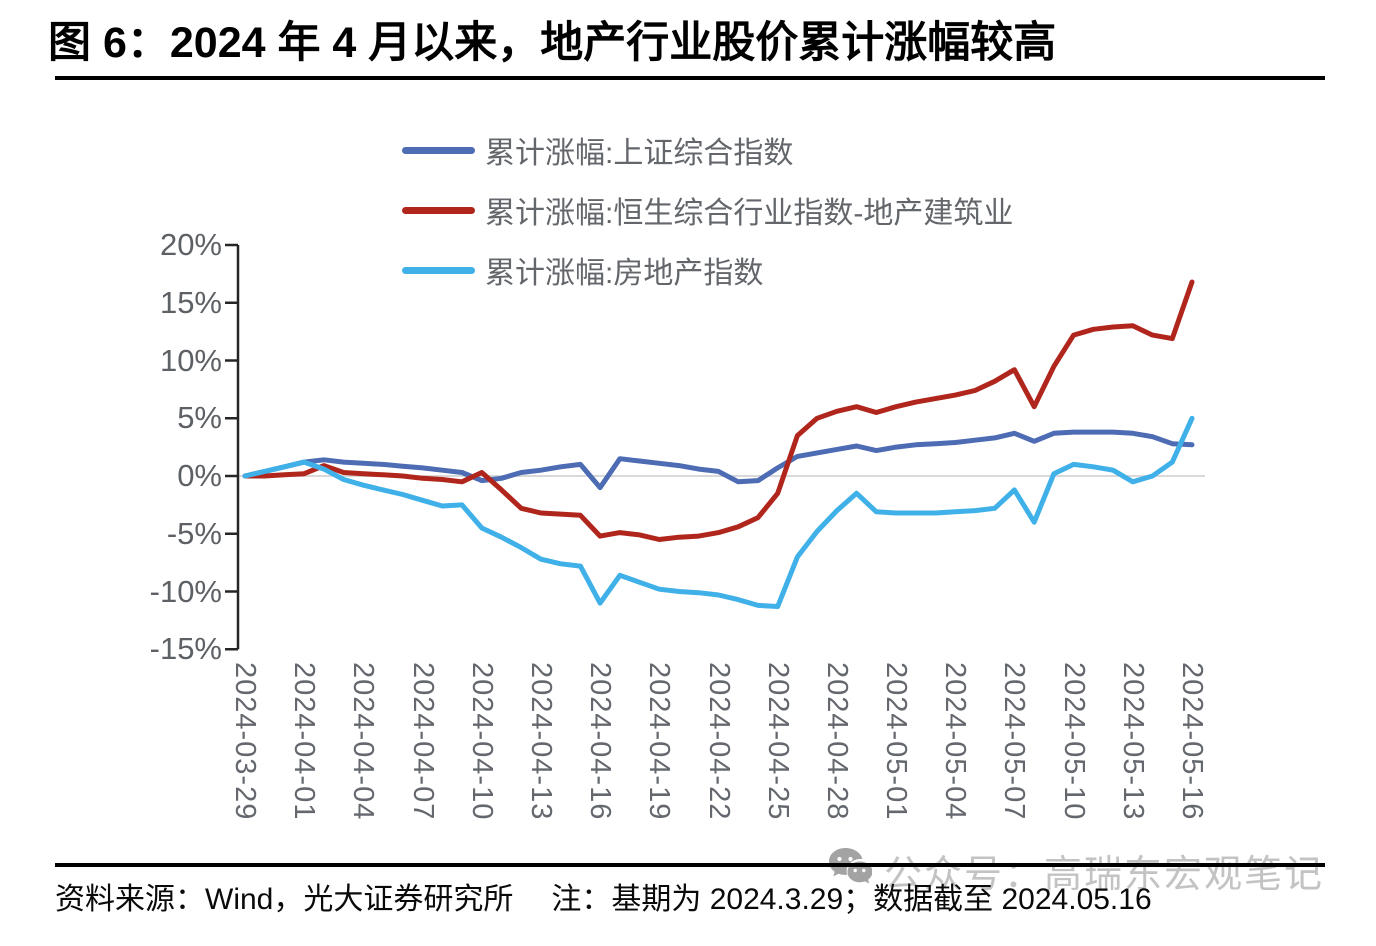 The image size is (1376, 946). Describe the element at coordinates (955, 741) in the screenshot. I see `x-tick-label: 2024-05-04` at that location.